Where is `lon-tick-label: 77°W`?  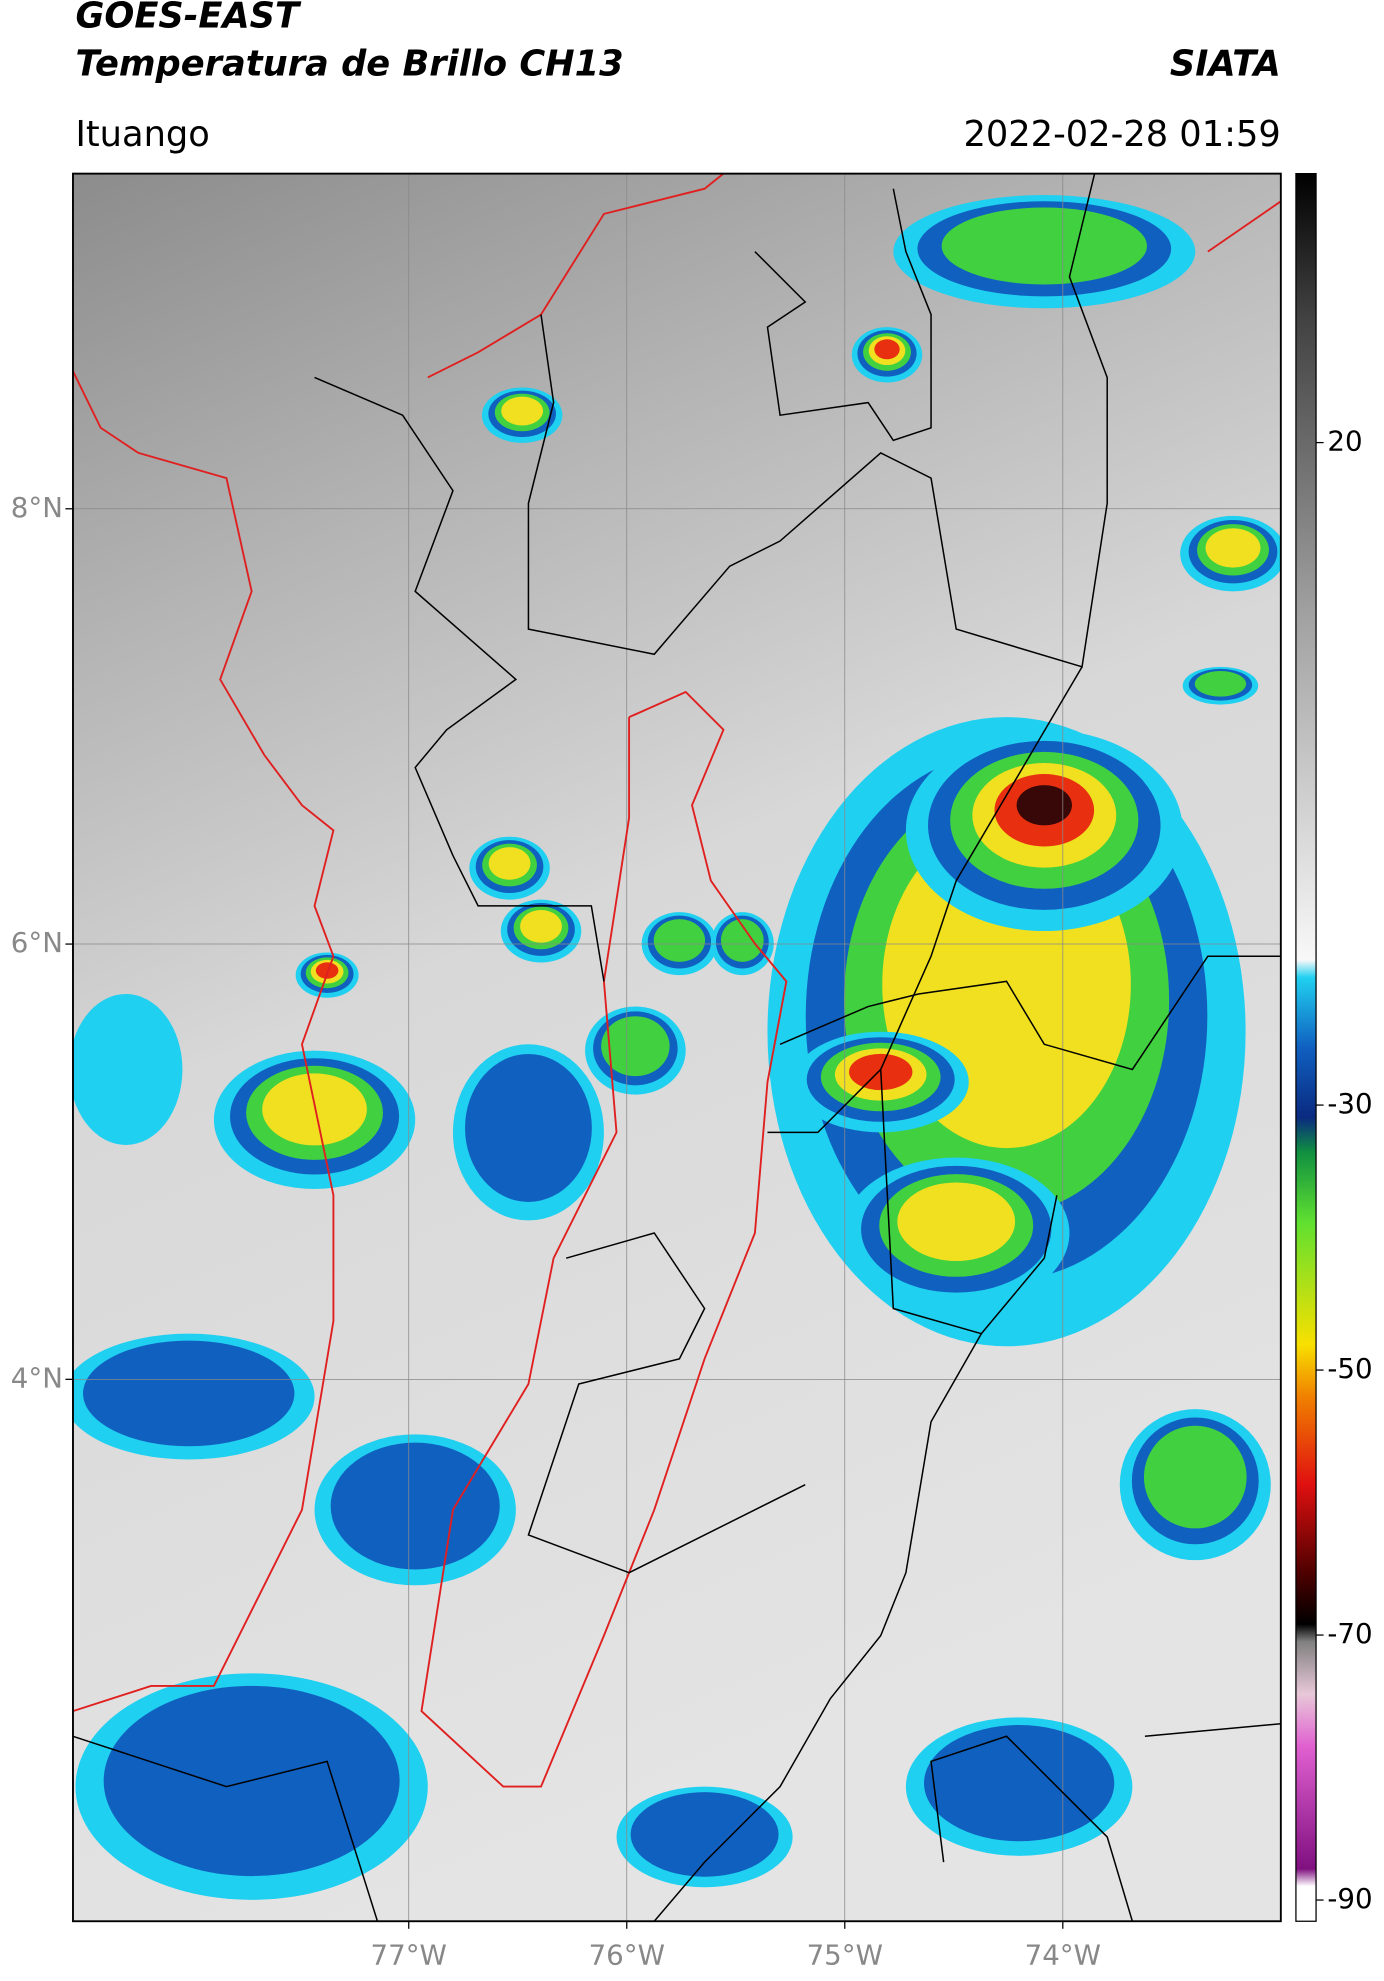
lon-tick-label: 77°W is located at coordinates (409, 1954).